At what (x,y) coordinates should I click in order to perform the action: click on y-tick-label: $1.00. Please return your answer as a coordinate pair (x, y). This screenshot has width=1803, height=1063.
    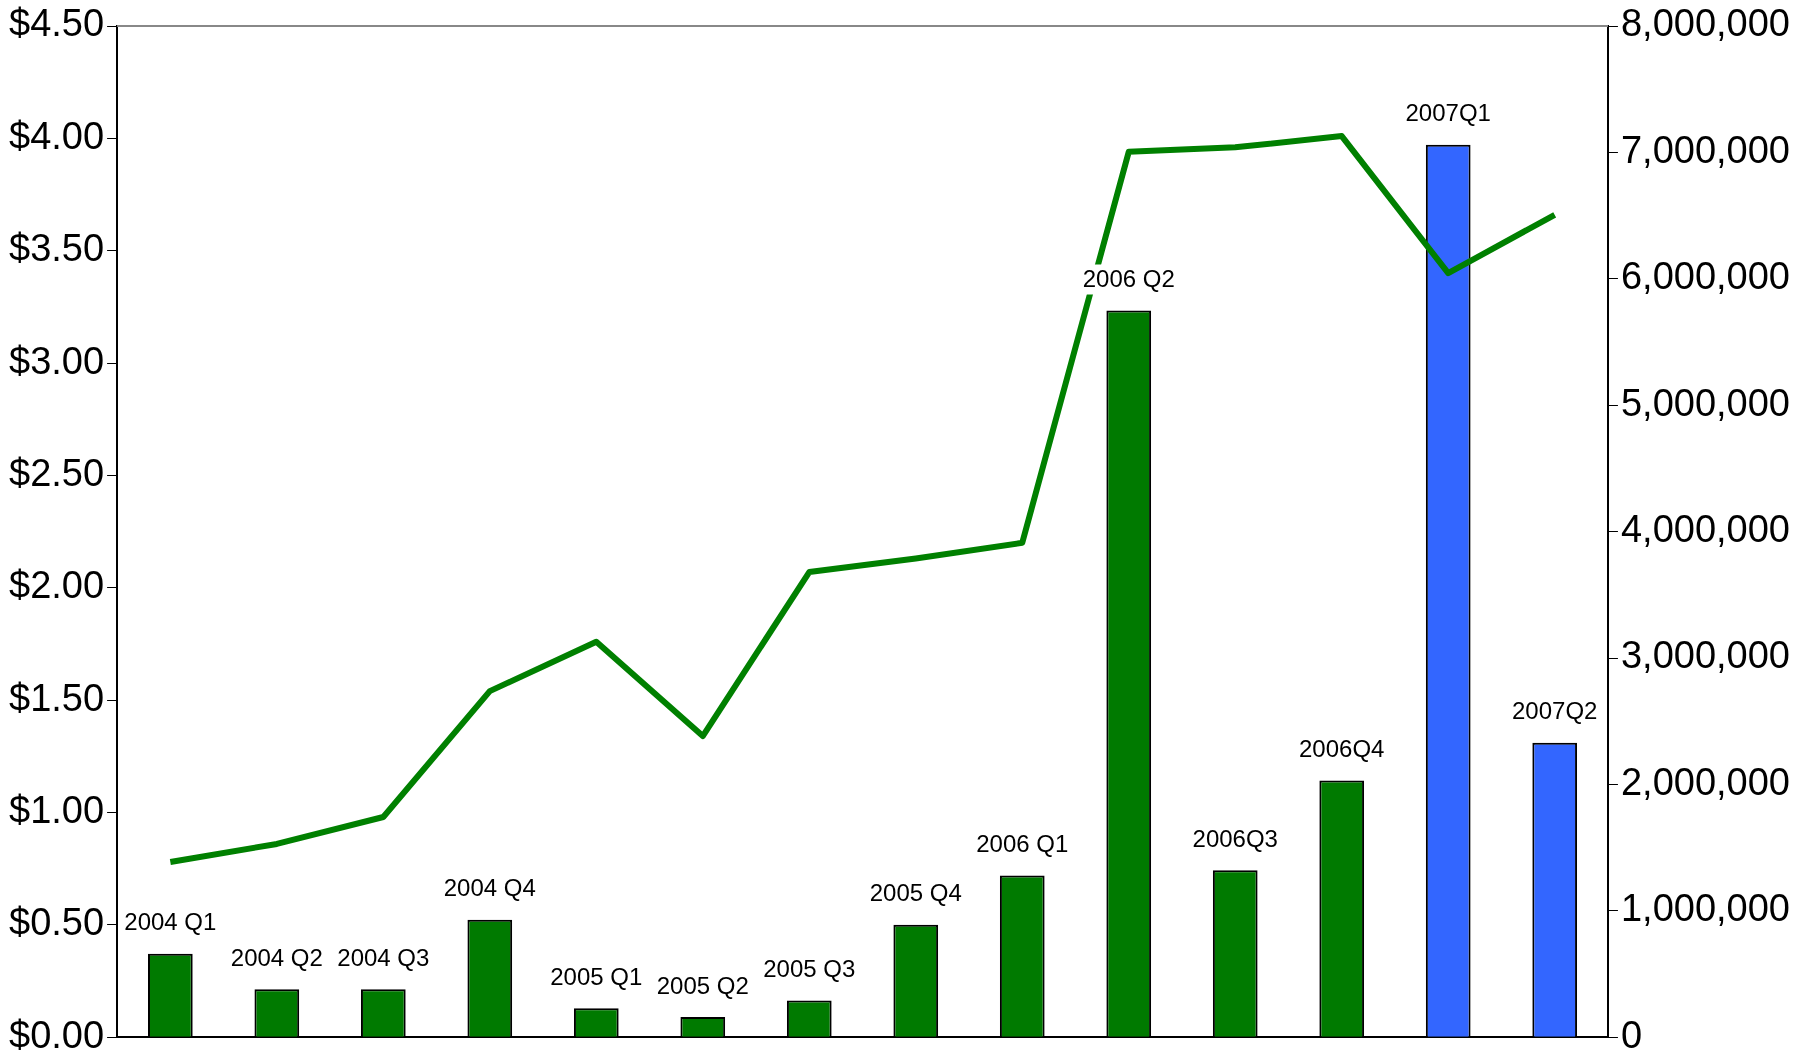
    Looking at the image, I should click on (57, 809).